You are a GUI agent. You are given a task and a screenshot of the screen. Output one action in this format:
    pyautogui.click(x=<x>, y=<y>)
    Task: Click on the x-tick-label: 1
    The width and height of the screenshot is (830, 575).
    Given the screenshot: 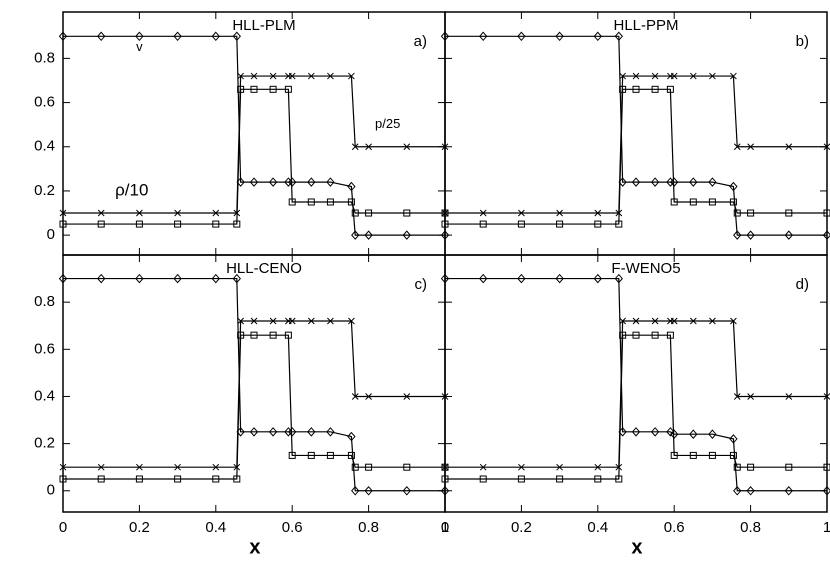 What is the action you would take?
    pyautogui.click(x=445, y=527)
    